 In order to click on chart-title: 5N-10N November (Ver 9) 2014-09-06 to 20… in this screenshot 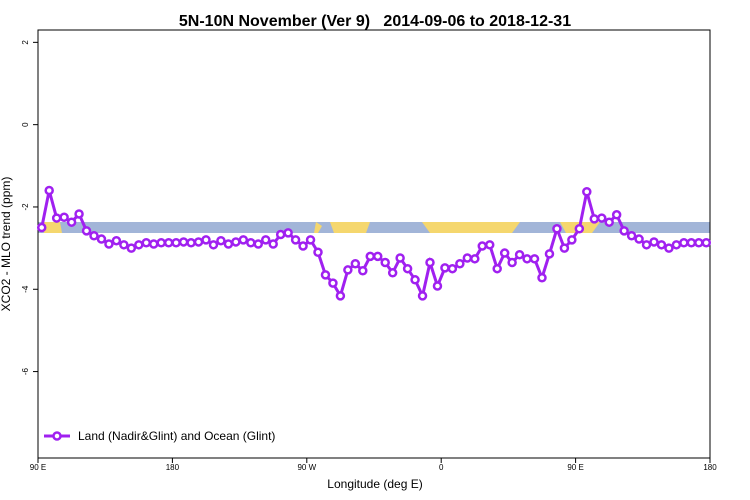, I will do `click(375, 21)`.